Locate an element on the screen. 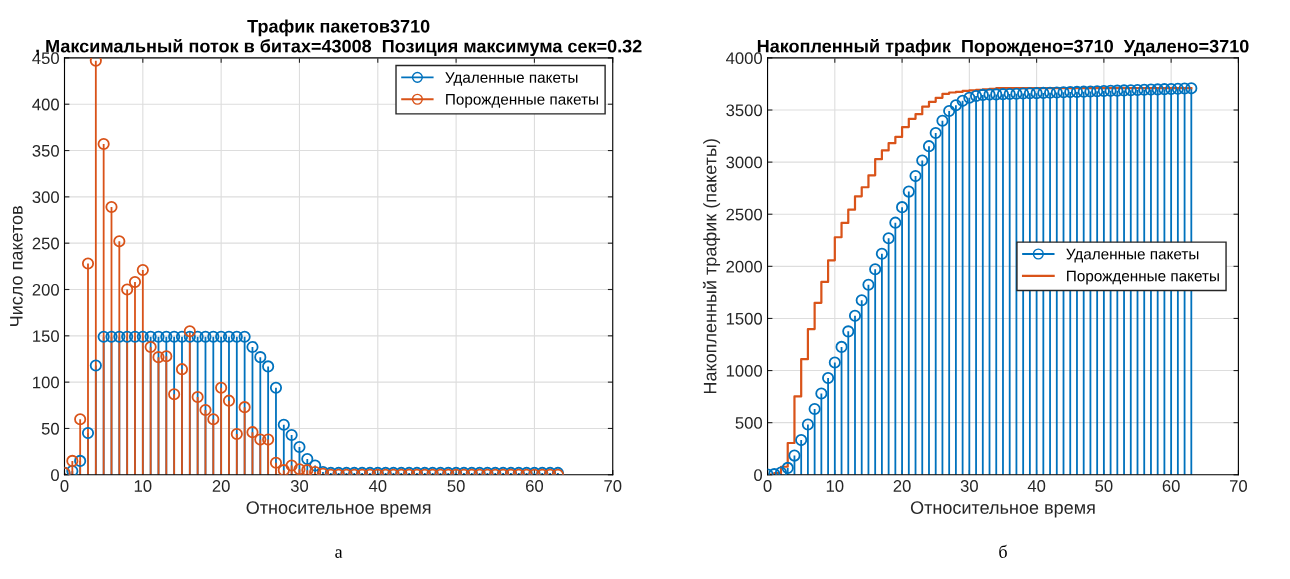 Image resolution: width=1290 pixels, height=579 pixels. y-tick-label: 300 is located at coordinates (45, 197).